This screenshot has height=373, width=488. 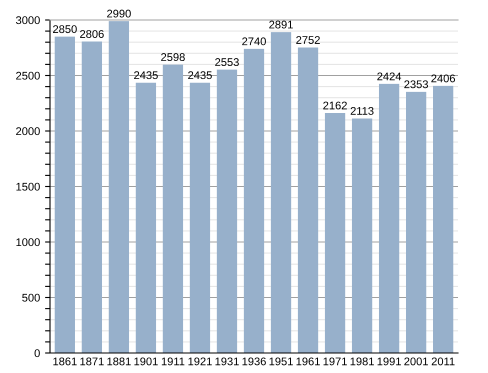 I want to click on y-tick-label: 500, so click(x=31, y=298).